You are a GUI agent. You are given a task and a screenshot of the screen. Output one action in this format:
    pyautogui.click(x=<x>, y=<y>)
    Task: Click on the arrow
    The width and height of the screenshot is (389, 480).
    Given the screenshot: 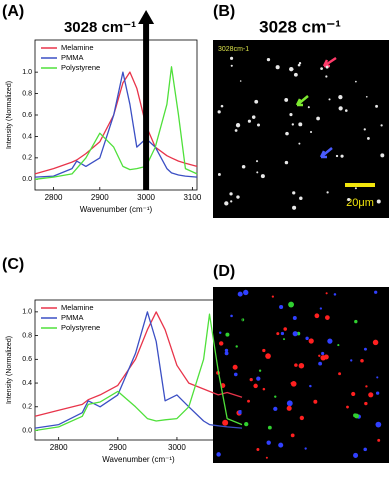 What is the action you would take?
    pyautogui.click(x=326, y=153)
    